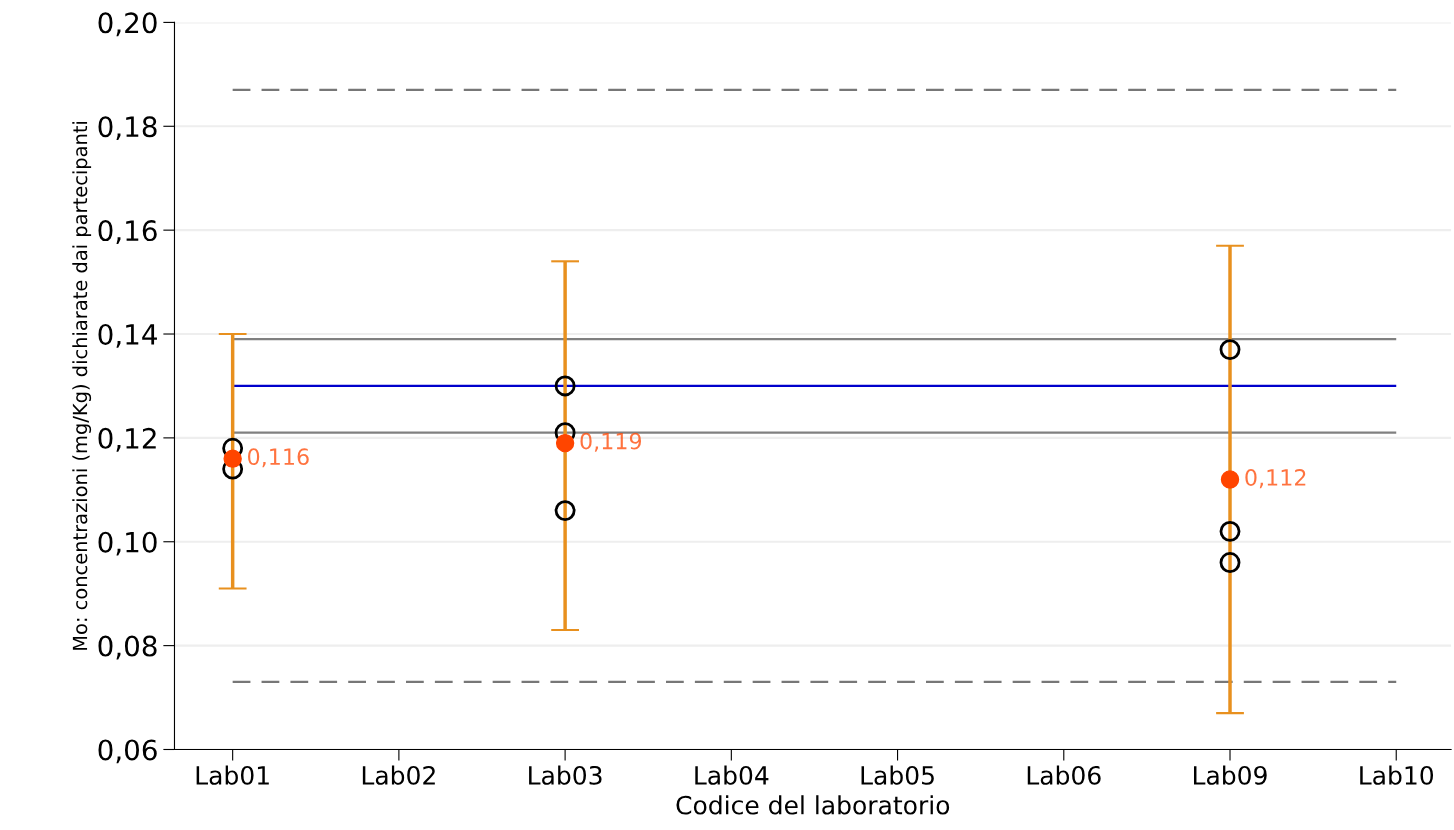 This screenshot has width=1454, height=830. What do you see at coordinates (1064, 775) in the screenshot?
I see `x-tick-label: Lab06` at bounding box center [1064, 775].